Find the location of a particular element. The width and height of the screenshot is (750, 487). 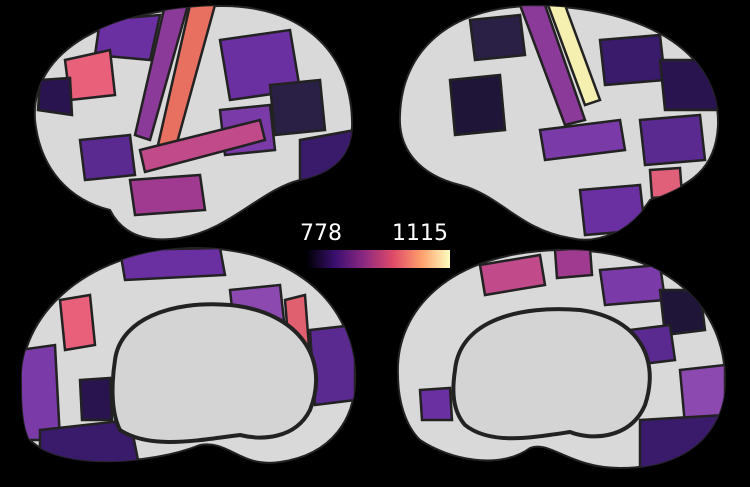

colorbar-min-label: 778 is located at coordinates (321, 233).